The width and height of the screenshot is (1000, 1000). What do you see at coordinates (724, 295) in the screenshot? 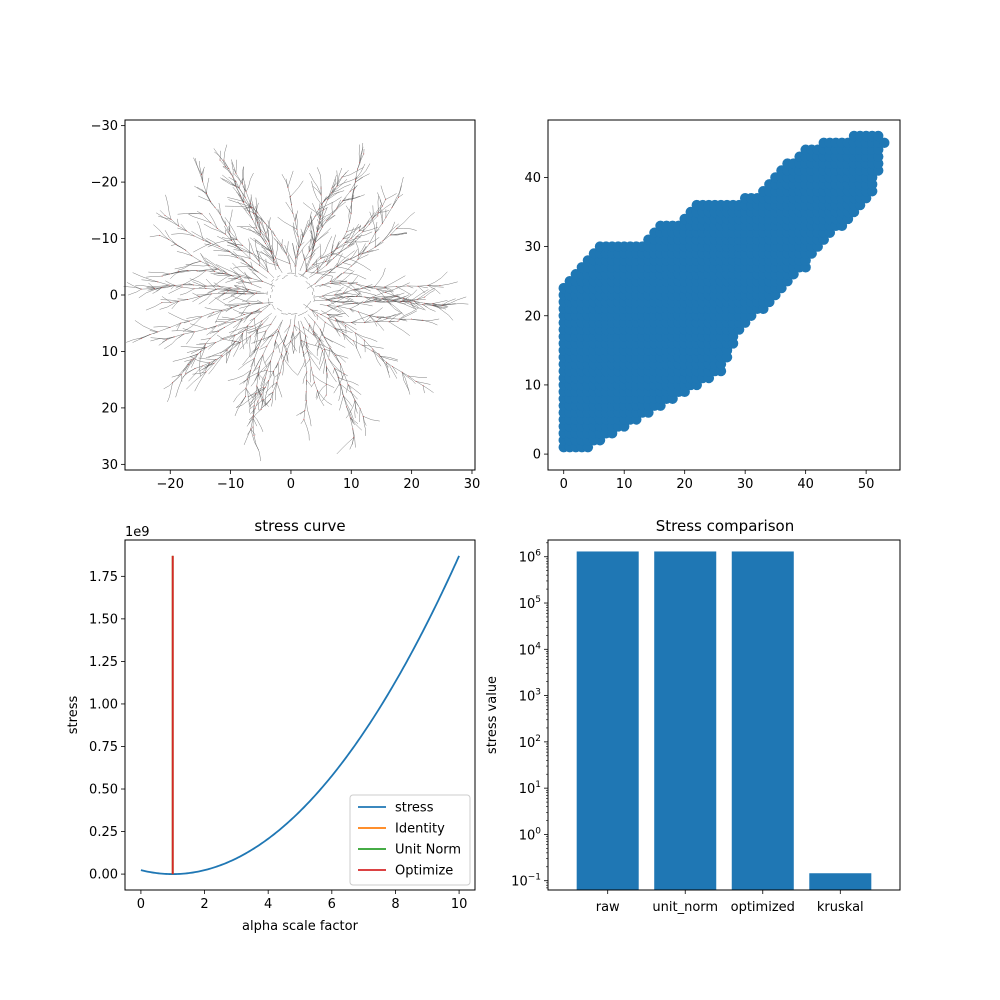
I see `scatter-axes-frame` at bounding box center [724, 295].